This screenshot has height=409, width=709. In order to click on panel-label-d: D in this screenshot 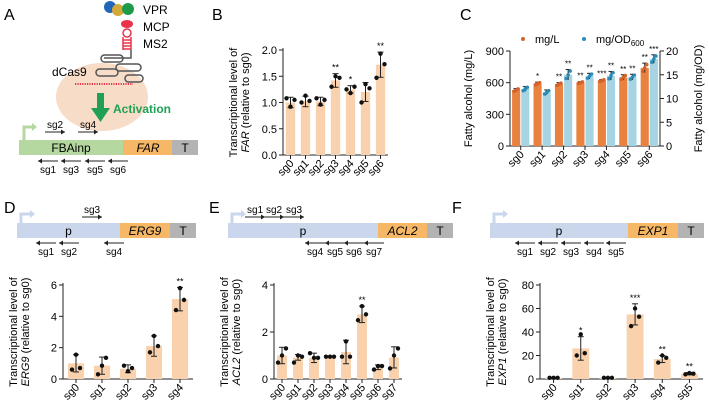, I will do `click(10, 208)`.